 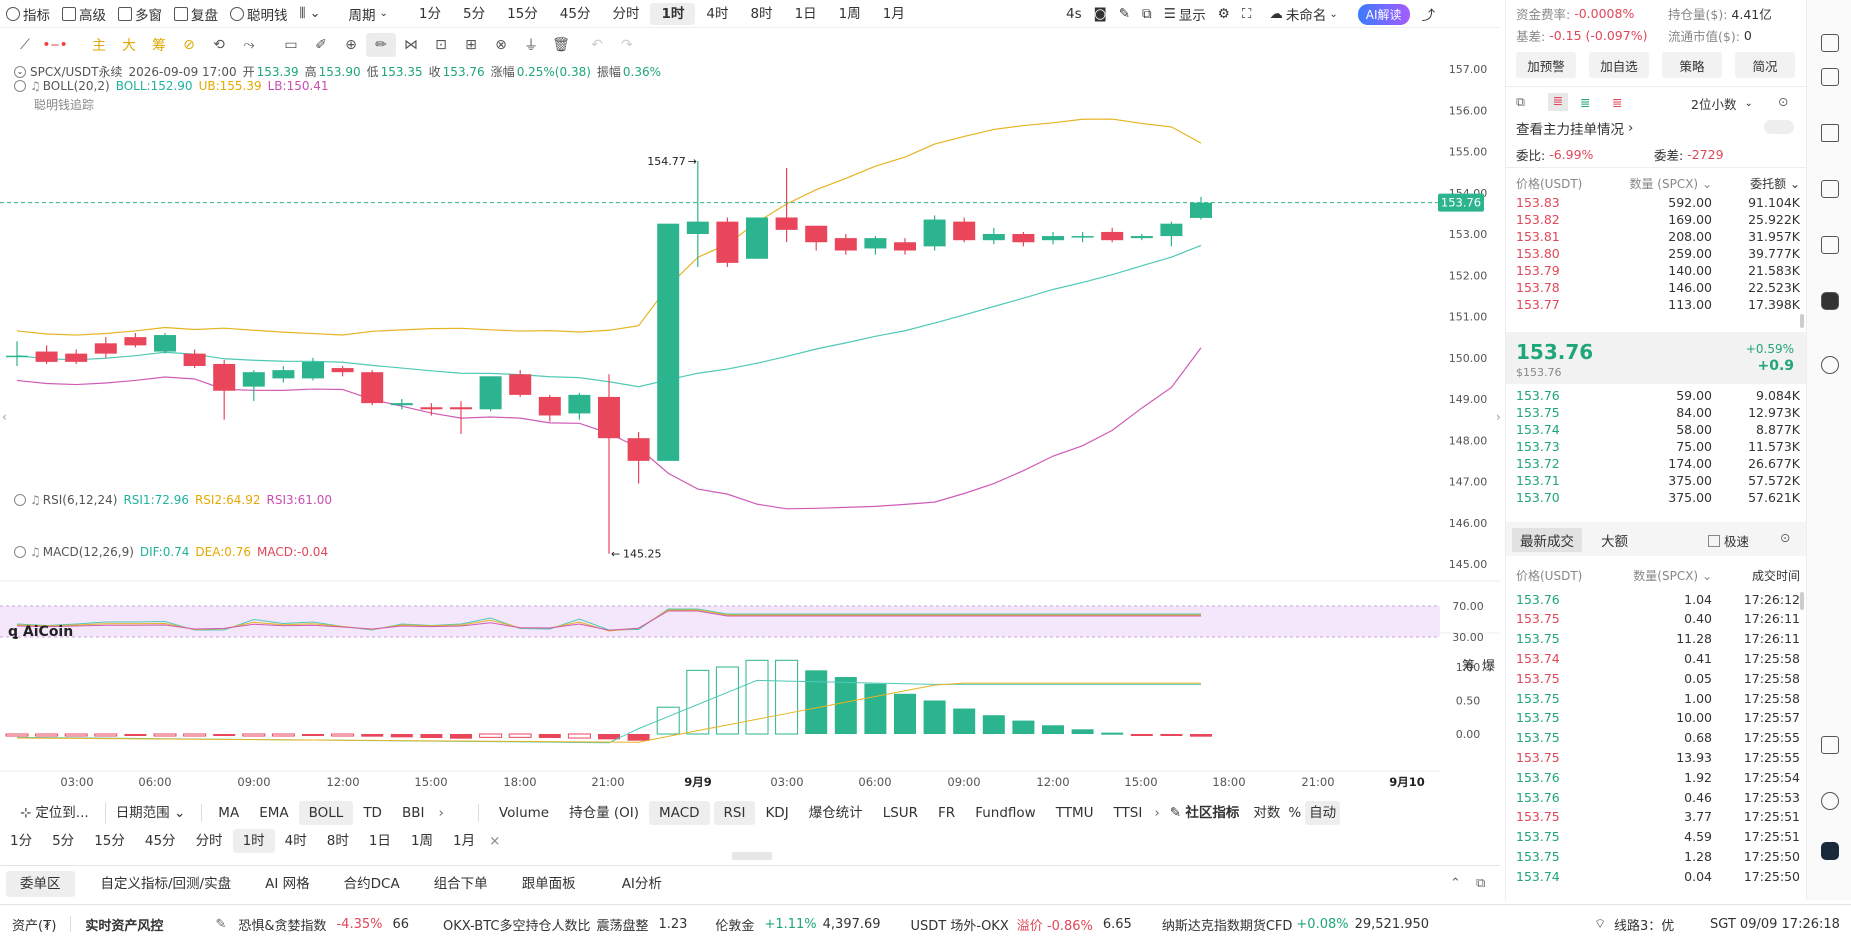 I want to click on chevron-right-icon: ›, so click(x=441, y=813).